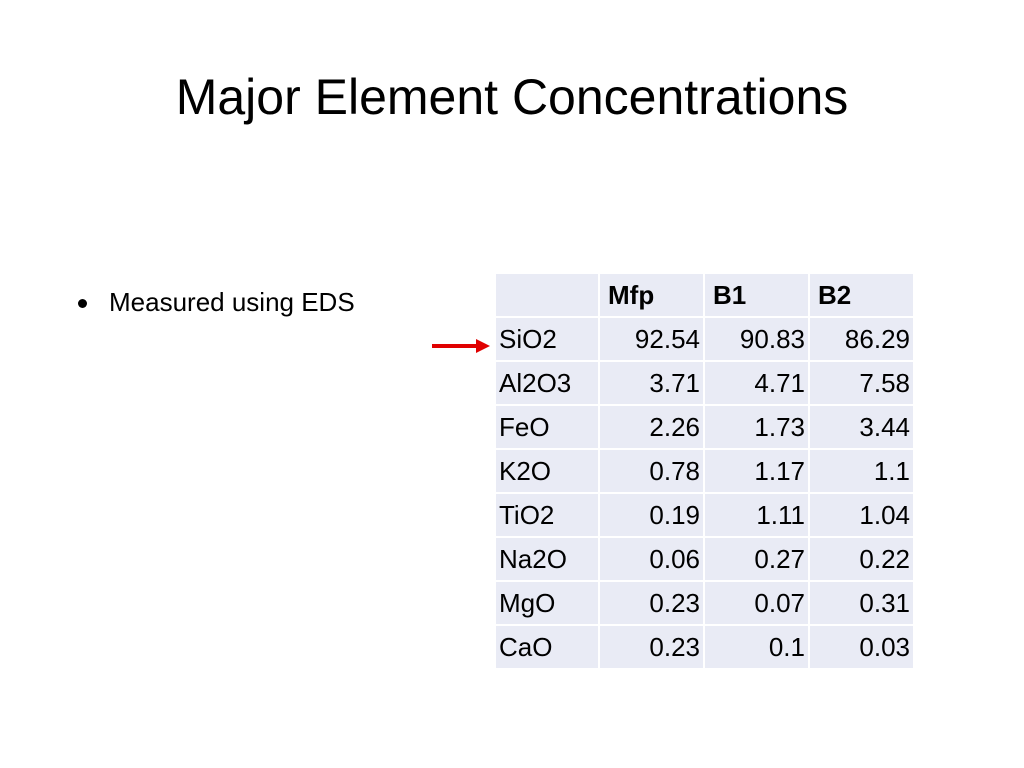 The image size is (1024, 768). I want to click on table-cell: 0.1, so click(756, 647).